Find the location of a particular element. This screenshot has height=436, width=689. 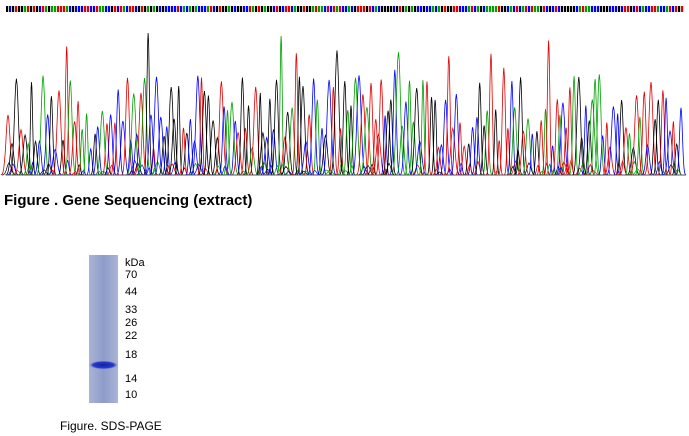

sequence-strip is located at coordinates (345, 9).